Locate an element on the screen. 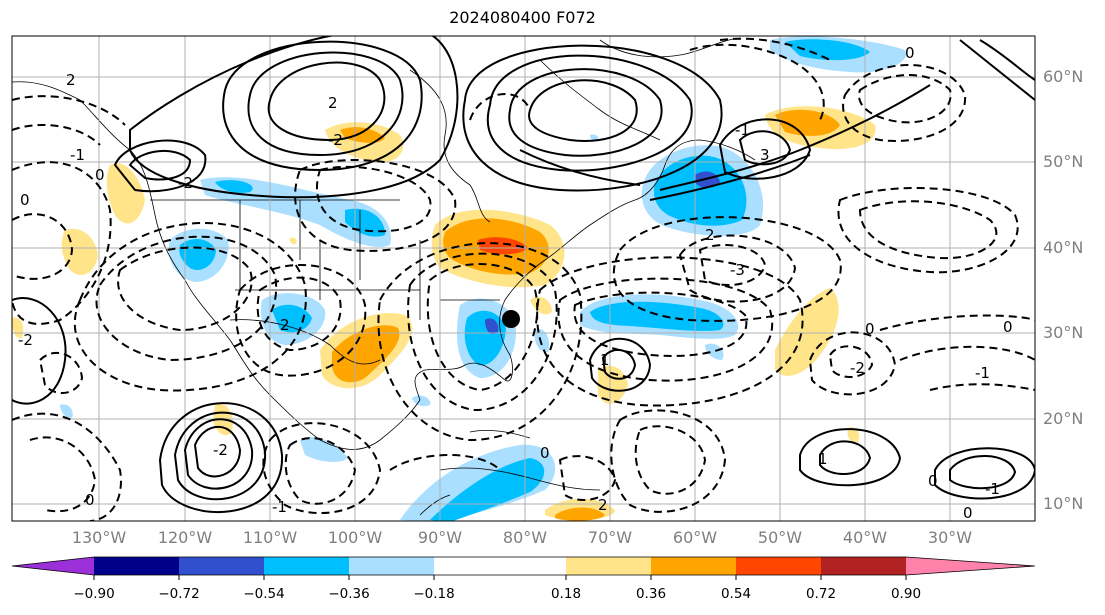 The image size is (1105, 615). colorbar is located at coordinates (523, 568).